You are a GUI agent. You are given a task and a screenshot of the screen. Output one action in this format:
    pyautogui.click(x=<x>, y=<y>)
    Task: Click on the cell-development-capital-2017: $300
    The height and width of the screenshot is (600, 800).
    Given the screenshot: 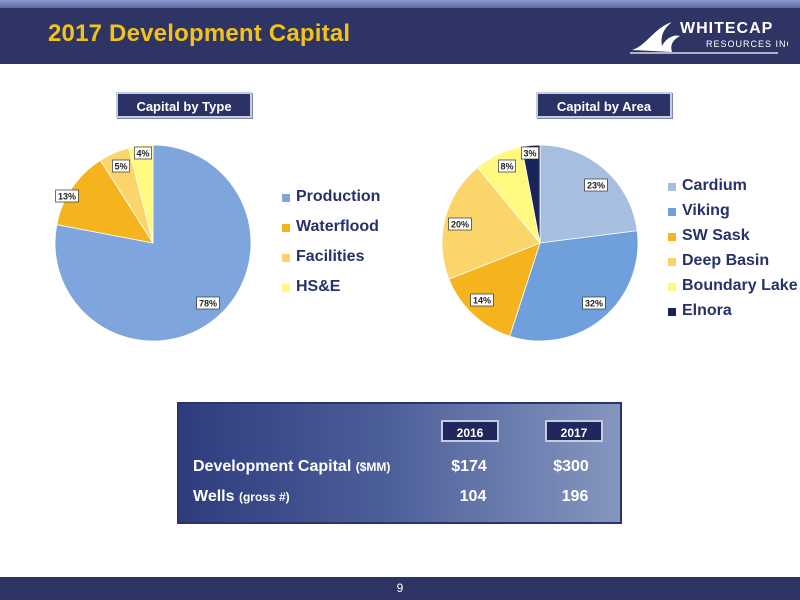 What is the action you would take?
    pyautogui.click(x=571, y=466)
    